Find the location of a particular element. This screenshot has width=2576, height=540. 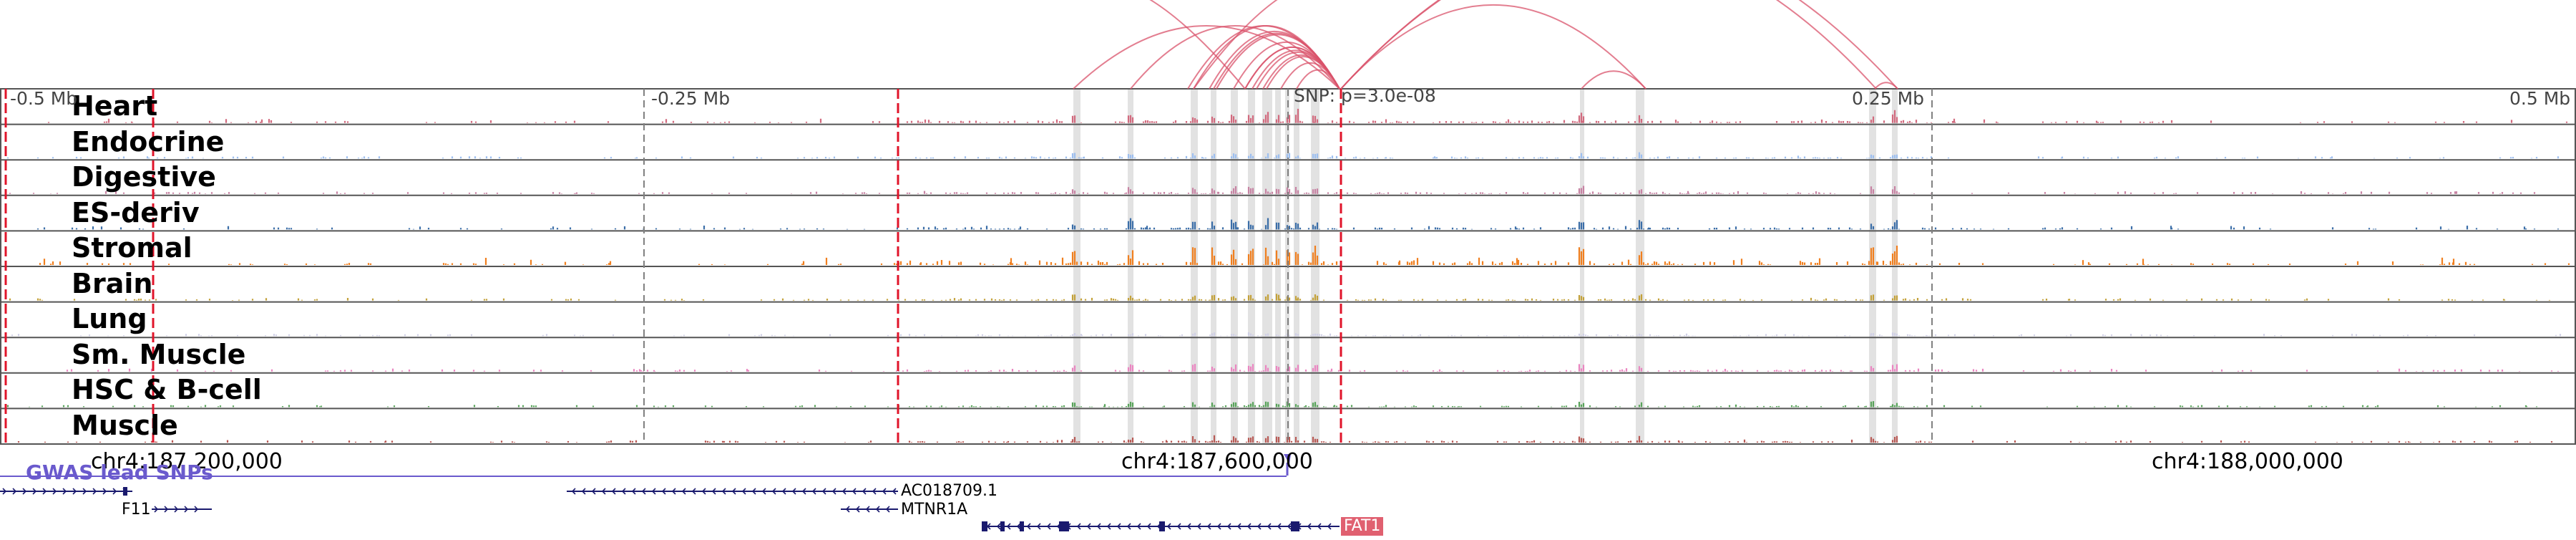

signal-endocrine is located at coordinates (1283, 155).